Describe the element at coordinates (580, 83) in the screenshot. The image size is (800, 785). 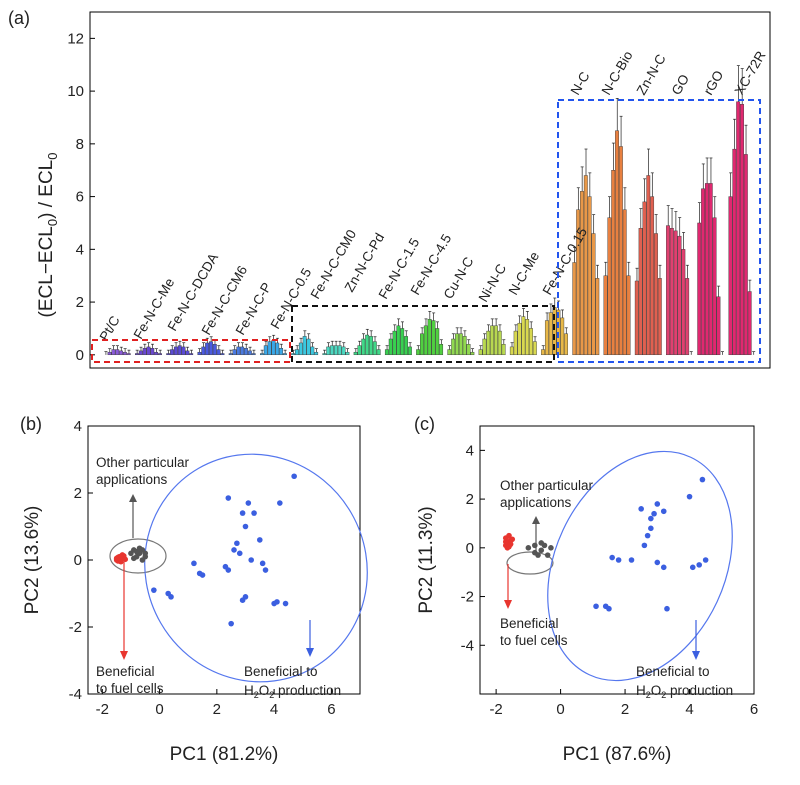
I see `panel-a-category-label: N-C` at that location.